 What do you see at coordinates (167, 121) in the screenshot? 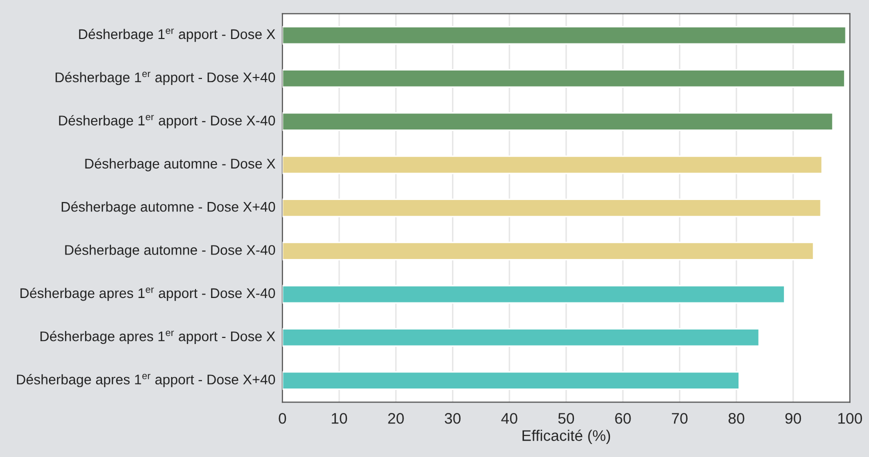
I see `y-tick-label: Désherbage 1$^{er}$ apport - Dose X-40` at bounding box center [167, 121].